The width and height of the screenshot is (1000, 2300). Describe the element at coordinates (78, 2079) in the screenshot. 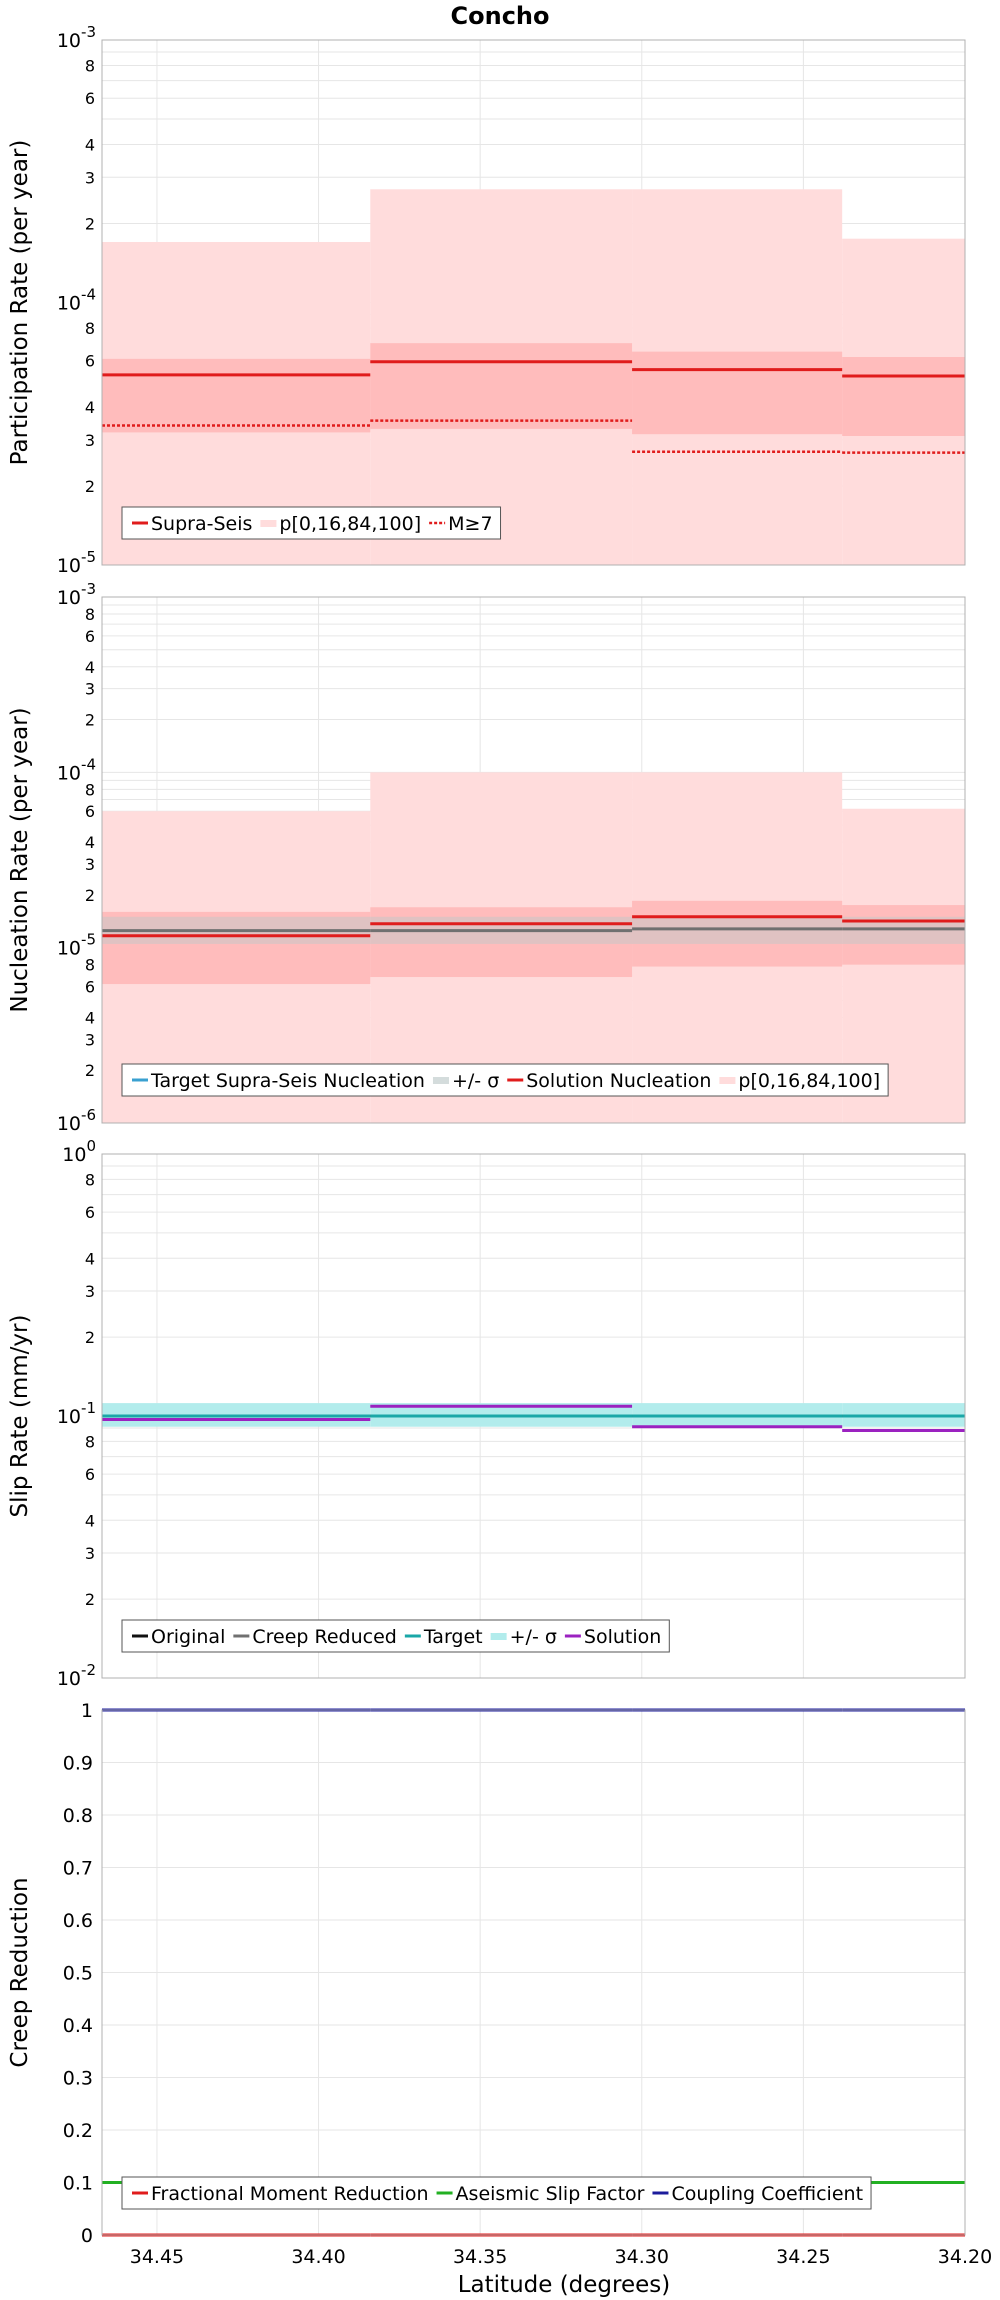

I see `y-tick-label: 0.3` at that location.